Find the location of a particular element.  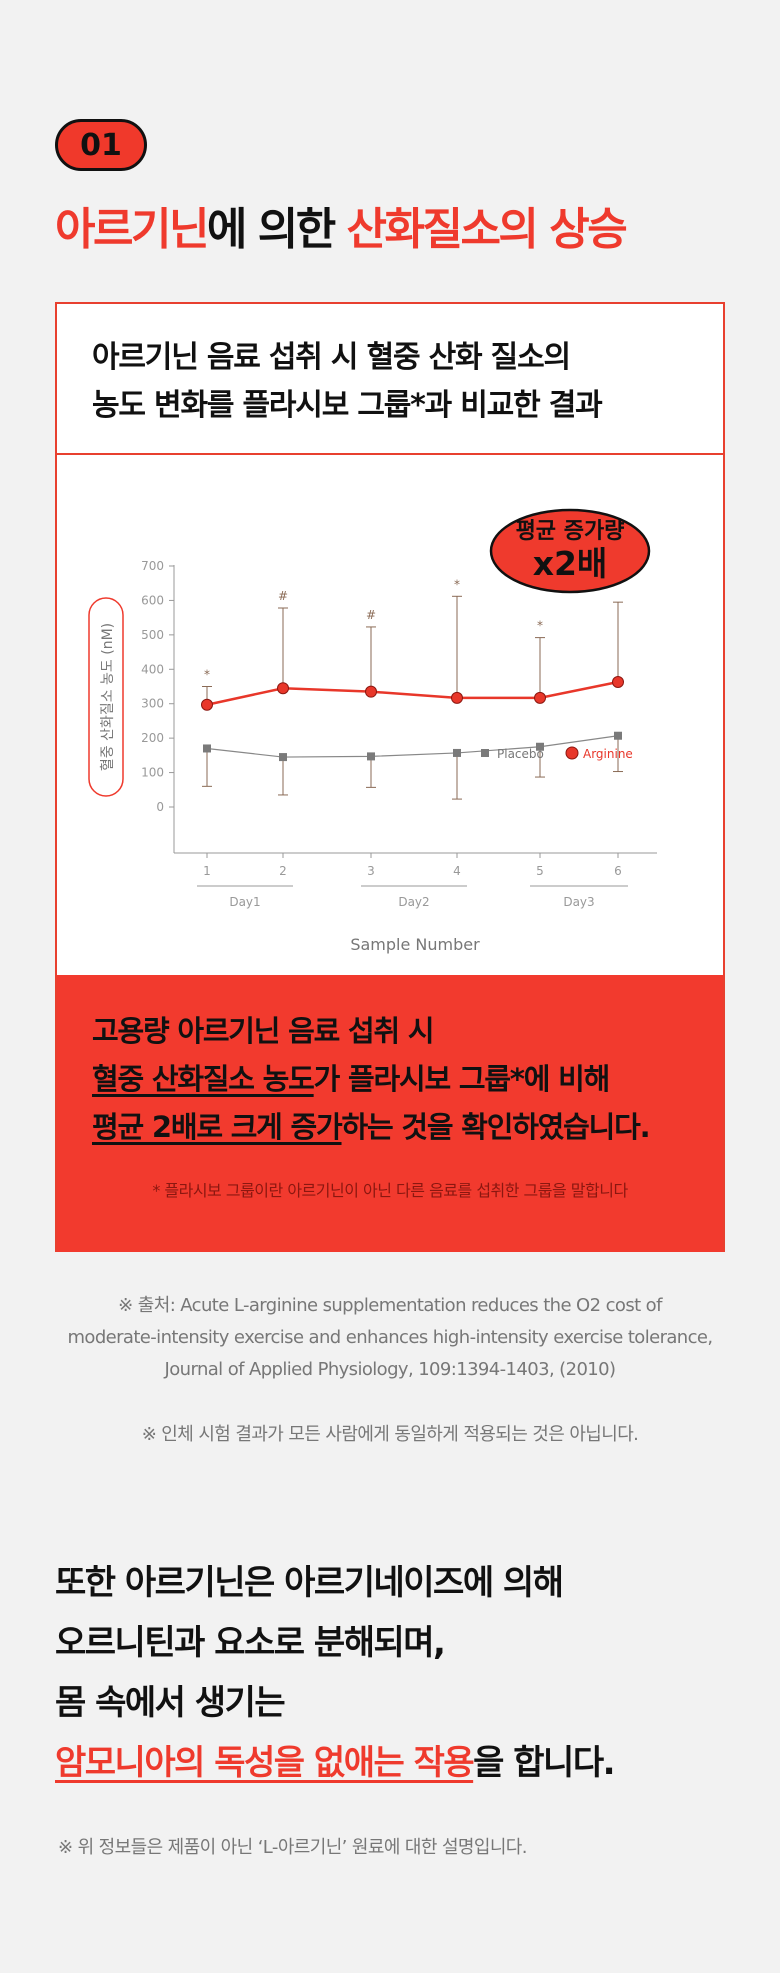

callout-value: x2배 is located at coordinates (570, 563).